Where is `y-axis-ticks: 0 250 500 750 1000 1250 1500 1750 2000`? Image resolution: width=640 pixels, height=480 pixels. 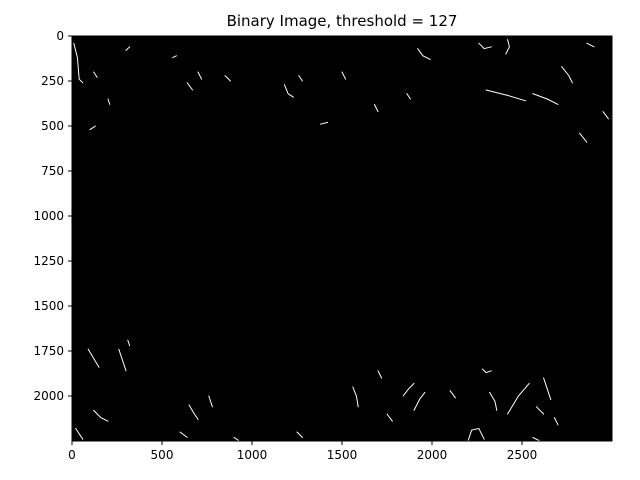 y-axis-ticks: 0 250 500 750 1000 1250 1500 1750 2000 is located at coordinates (52, 216).